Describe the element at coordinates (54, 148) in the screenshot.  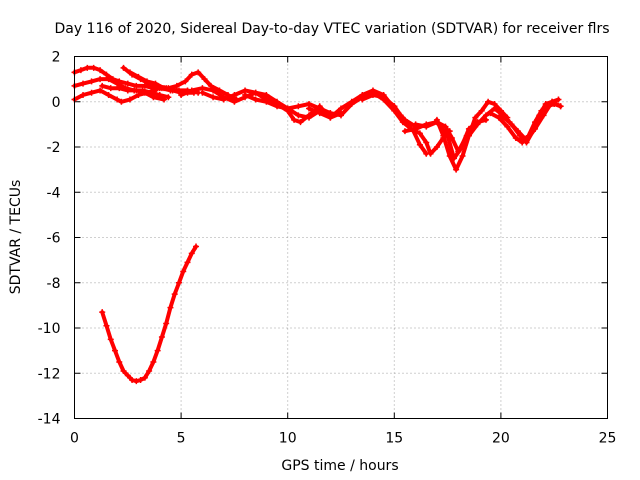
I see `y-tick-label: -2` at that location.